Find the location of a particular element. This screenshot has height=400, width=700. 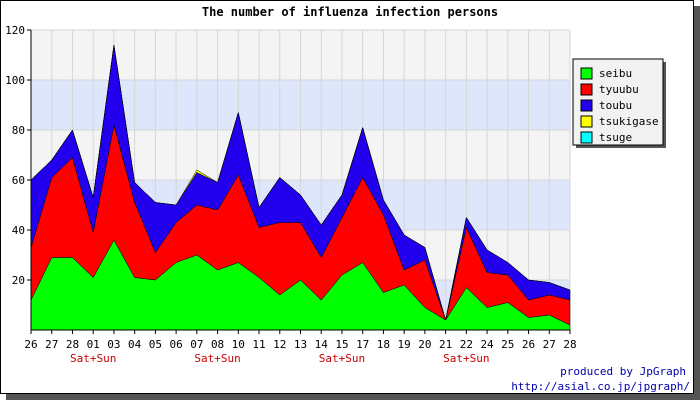

credit-line-1: produced by JpGraph is located at coordinates (623, 371).